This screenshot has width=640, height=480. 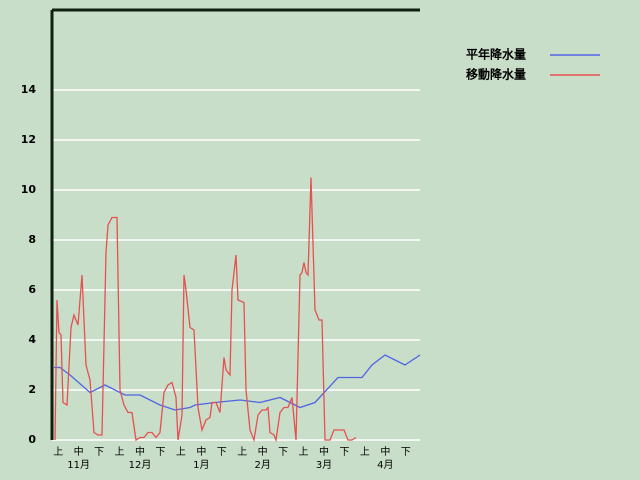 What do you see at coordinates (201, 465) in the screenshot?
I see `month-label: 1月` at bounding box center [201, 465].